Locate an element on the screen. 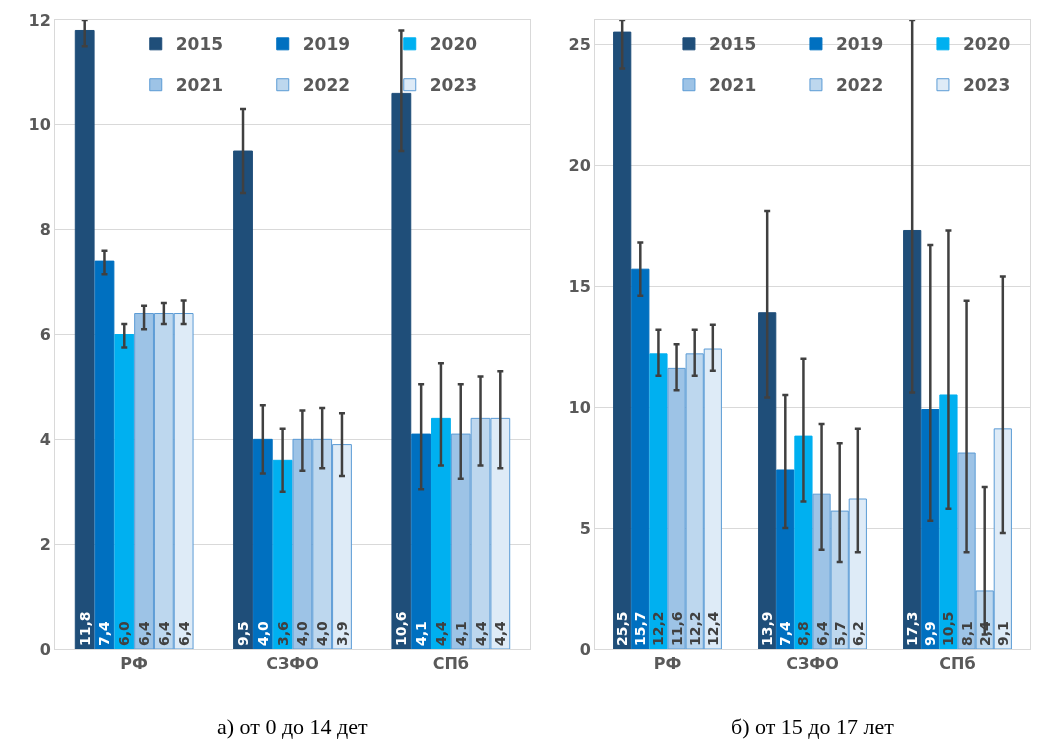 The height and width of the screenshot is (744, 1060). y-tick-label: 8 is located at coordinates (45, 230).